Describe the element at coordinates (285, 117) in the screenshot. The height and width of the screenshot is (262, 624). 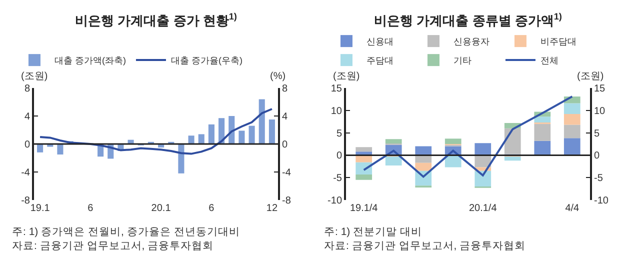
I see `y2-tick-label: 4` at that location.